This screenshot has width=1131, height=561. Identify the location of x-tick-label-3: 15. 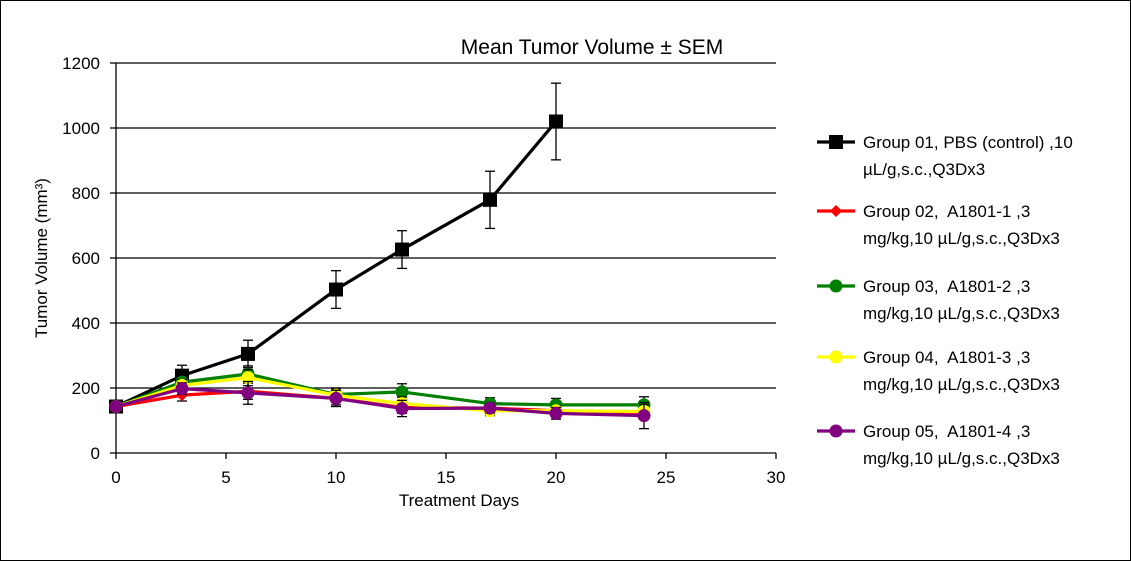
(446, 477).